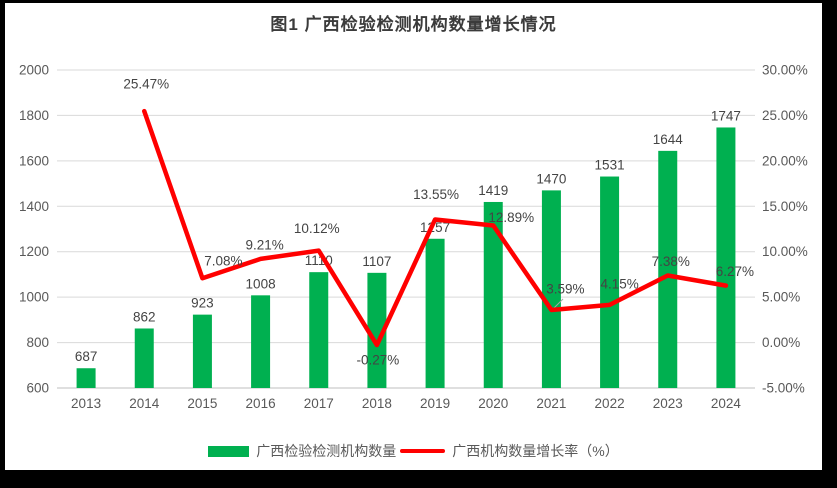 Image resolution: width=837 pixels, height=488 pixels. I want to click on y-axis-left-tick: 1200, so click(34, 251).